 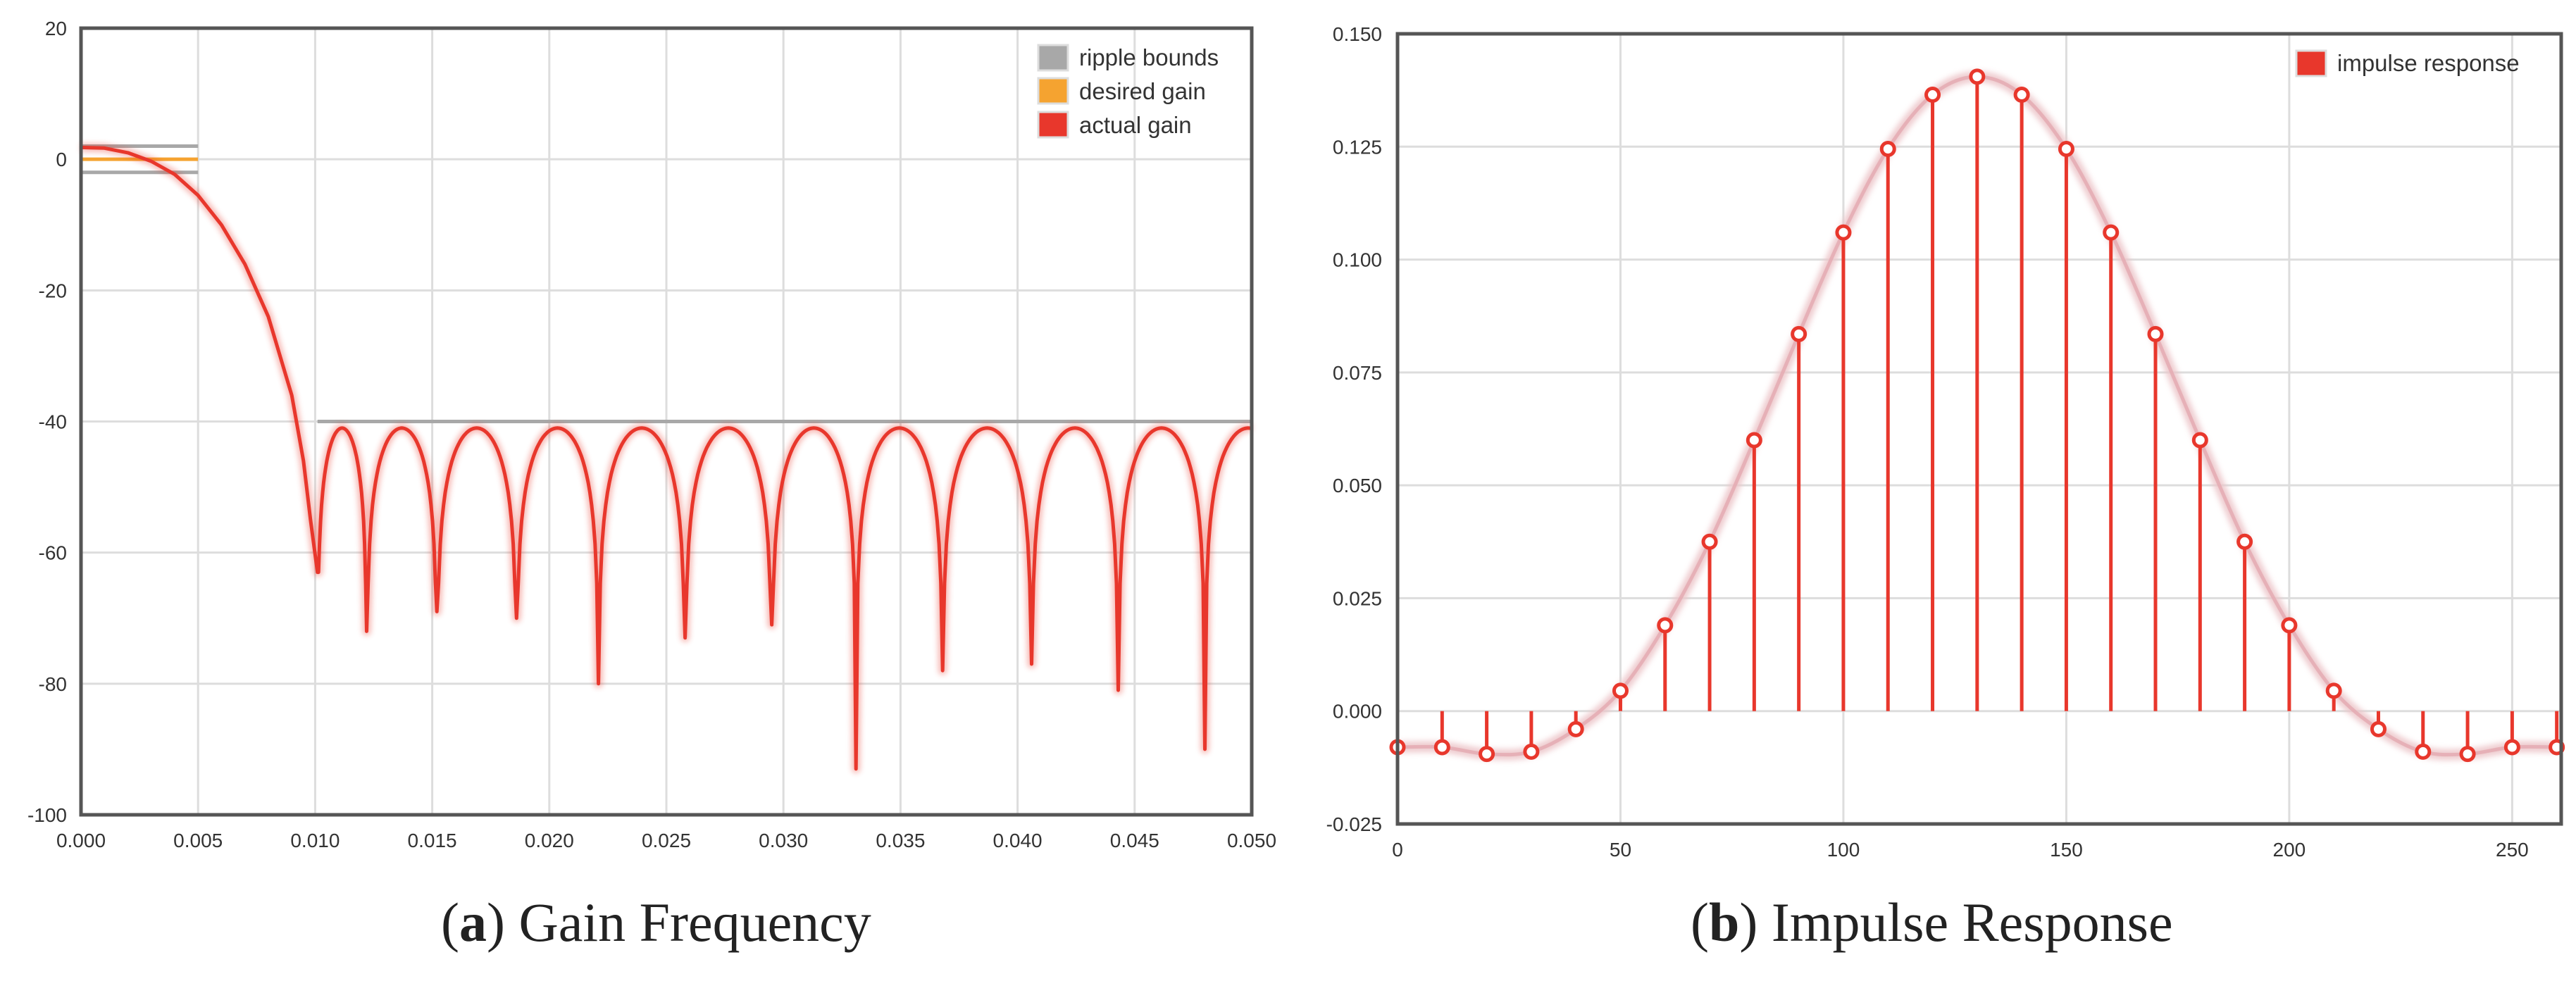 I want to click on impulse-y-tick-label: 0.100, so click(x=1357, y=260).